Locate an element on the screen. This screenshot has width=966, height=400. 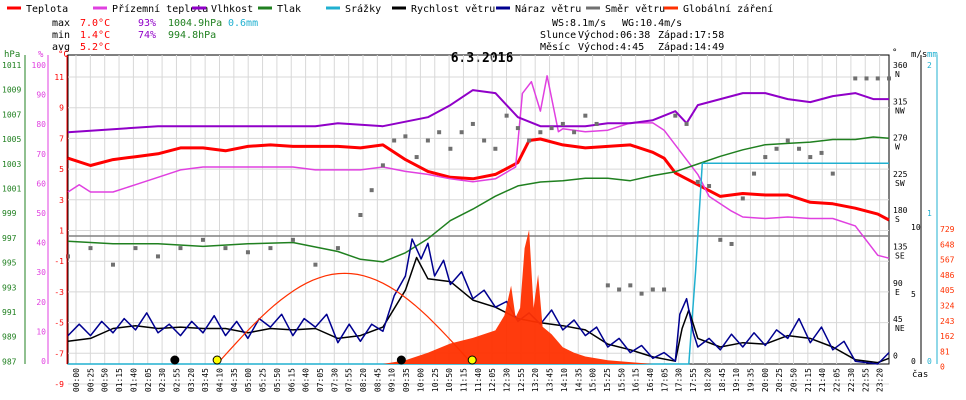
x-tick-label: 21:15 is located at coordinates (808, 380).